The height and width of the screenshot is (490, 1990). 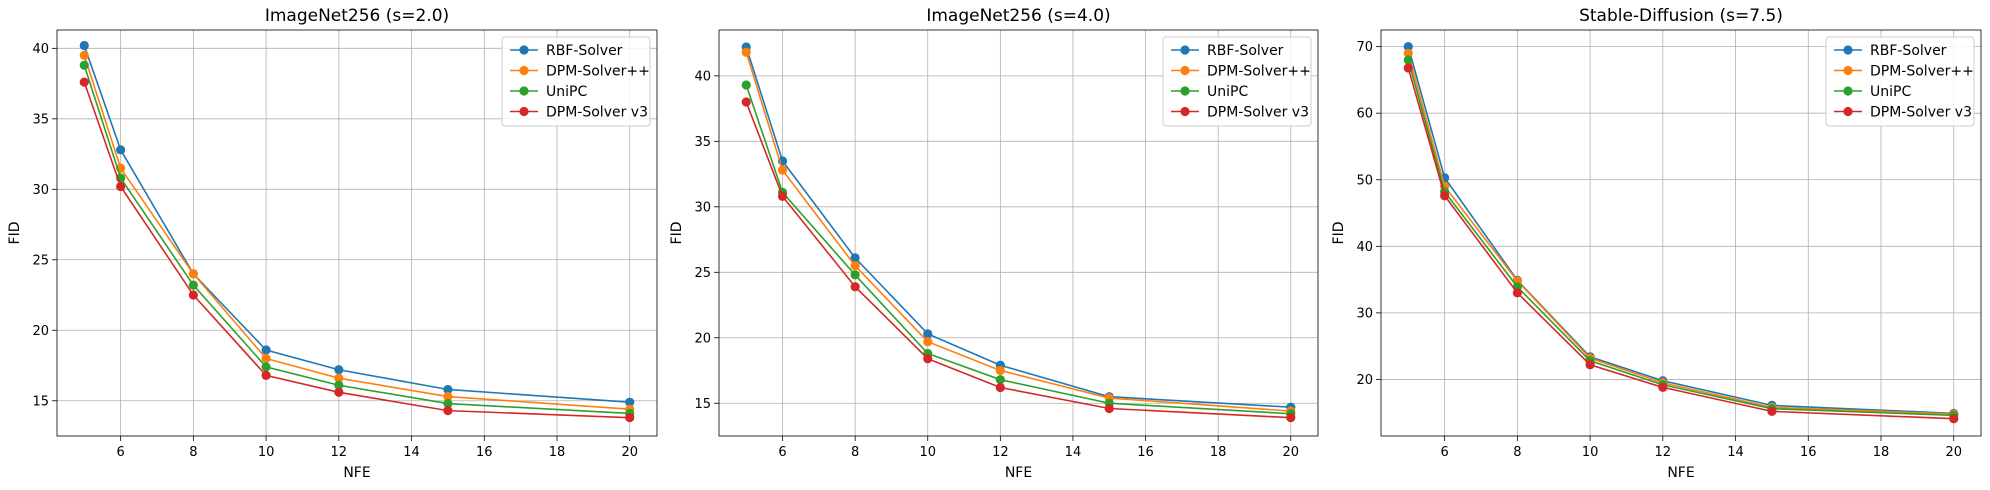 I want to click on chart-title: ImageNet256 (s=2.0), so click(x=357, y=16).